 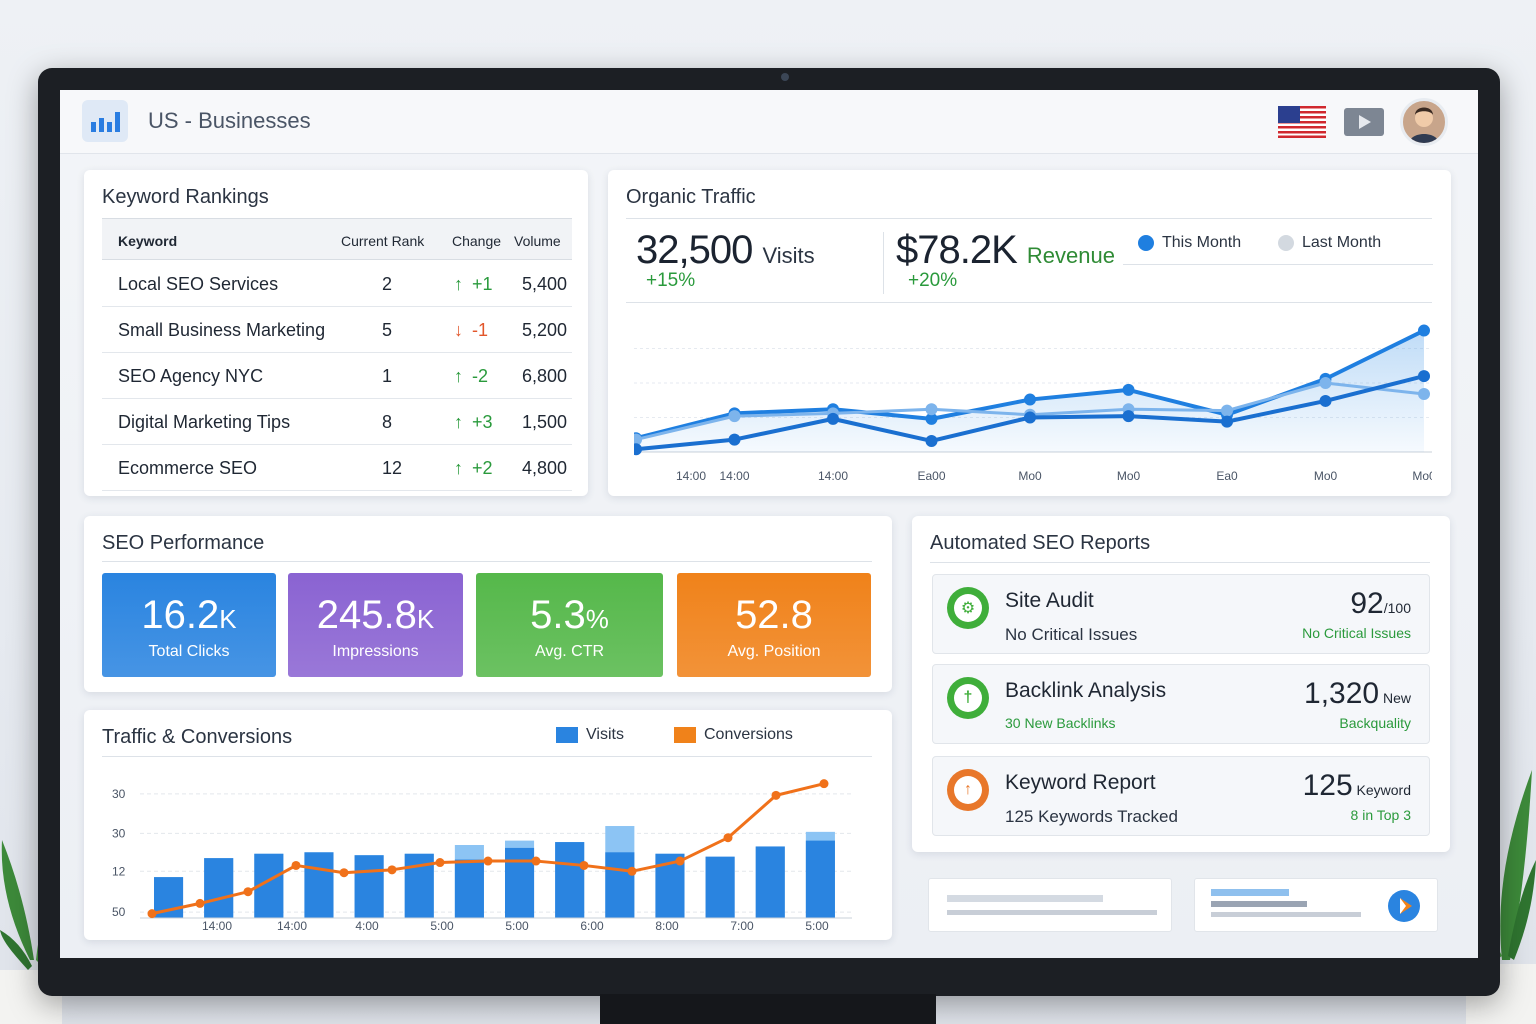 I want to click on col-keyword: Keyword, so click(x=148, y=241).